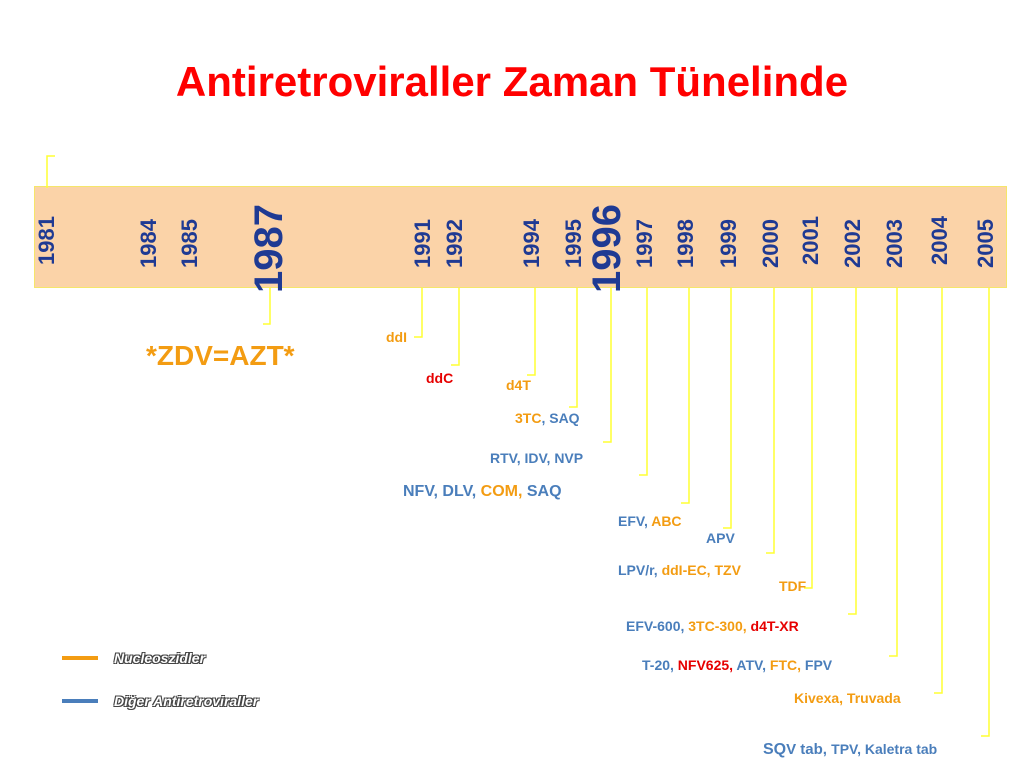 This screenshot has width=1024, height=768. I want to click on connector-2005, so click(985, 512).